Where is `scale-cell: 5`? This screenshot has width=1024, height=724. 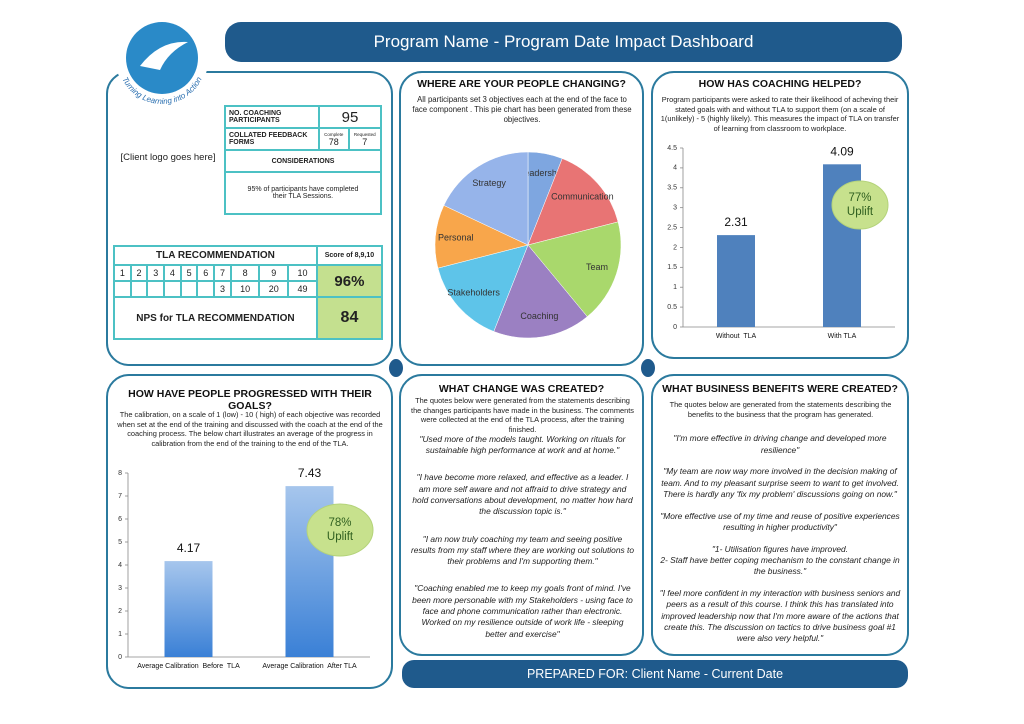 scale-cell: 5 is located at coordinates (189, 273).